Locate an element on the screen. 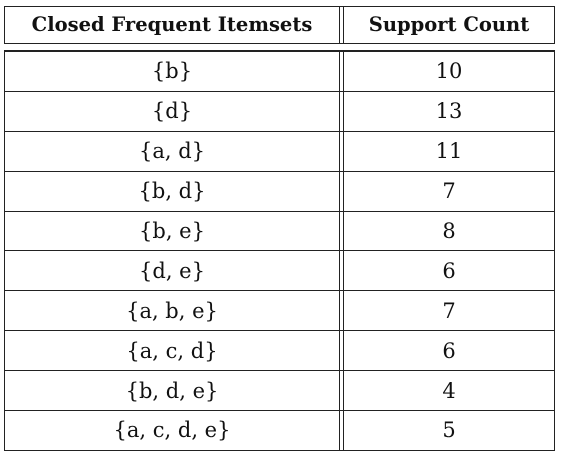  table-row: {a, d} 11 is located at coordinates (279, 150).